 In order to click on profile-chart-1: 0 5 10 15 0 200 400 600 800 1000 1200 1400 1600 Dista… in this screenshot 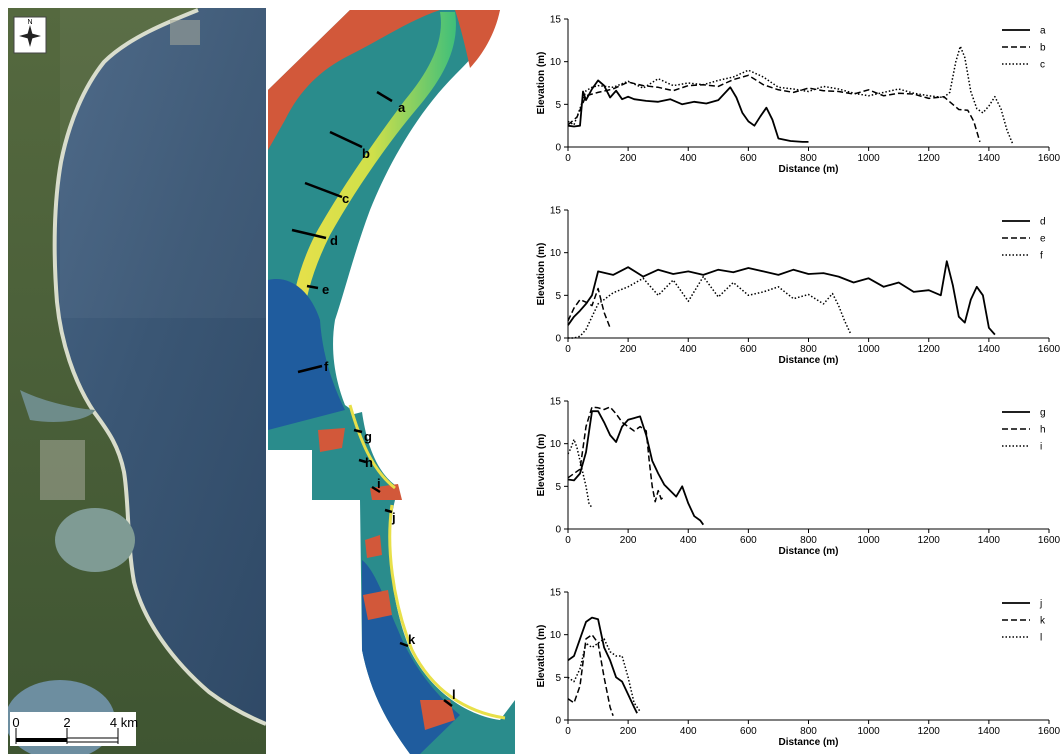, I will do `click(798, 95)`.